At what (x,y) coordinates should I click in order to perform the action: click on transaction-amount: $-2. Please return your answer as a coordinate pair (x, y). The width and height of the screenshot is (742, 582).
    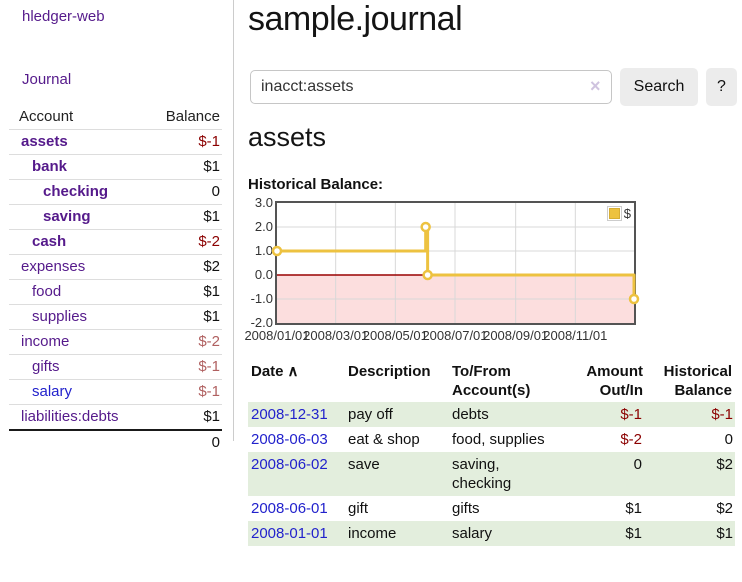
    Looking at the image, I should click on (631, 439).